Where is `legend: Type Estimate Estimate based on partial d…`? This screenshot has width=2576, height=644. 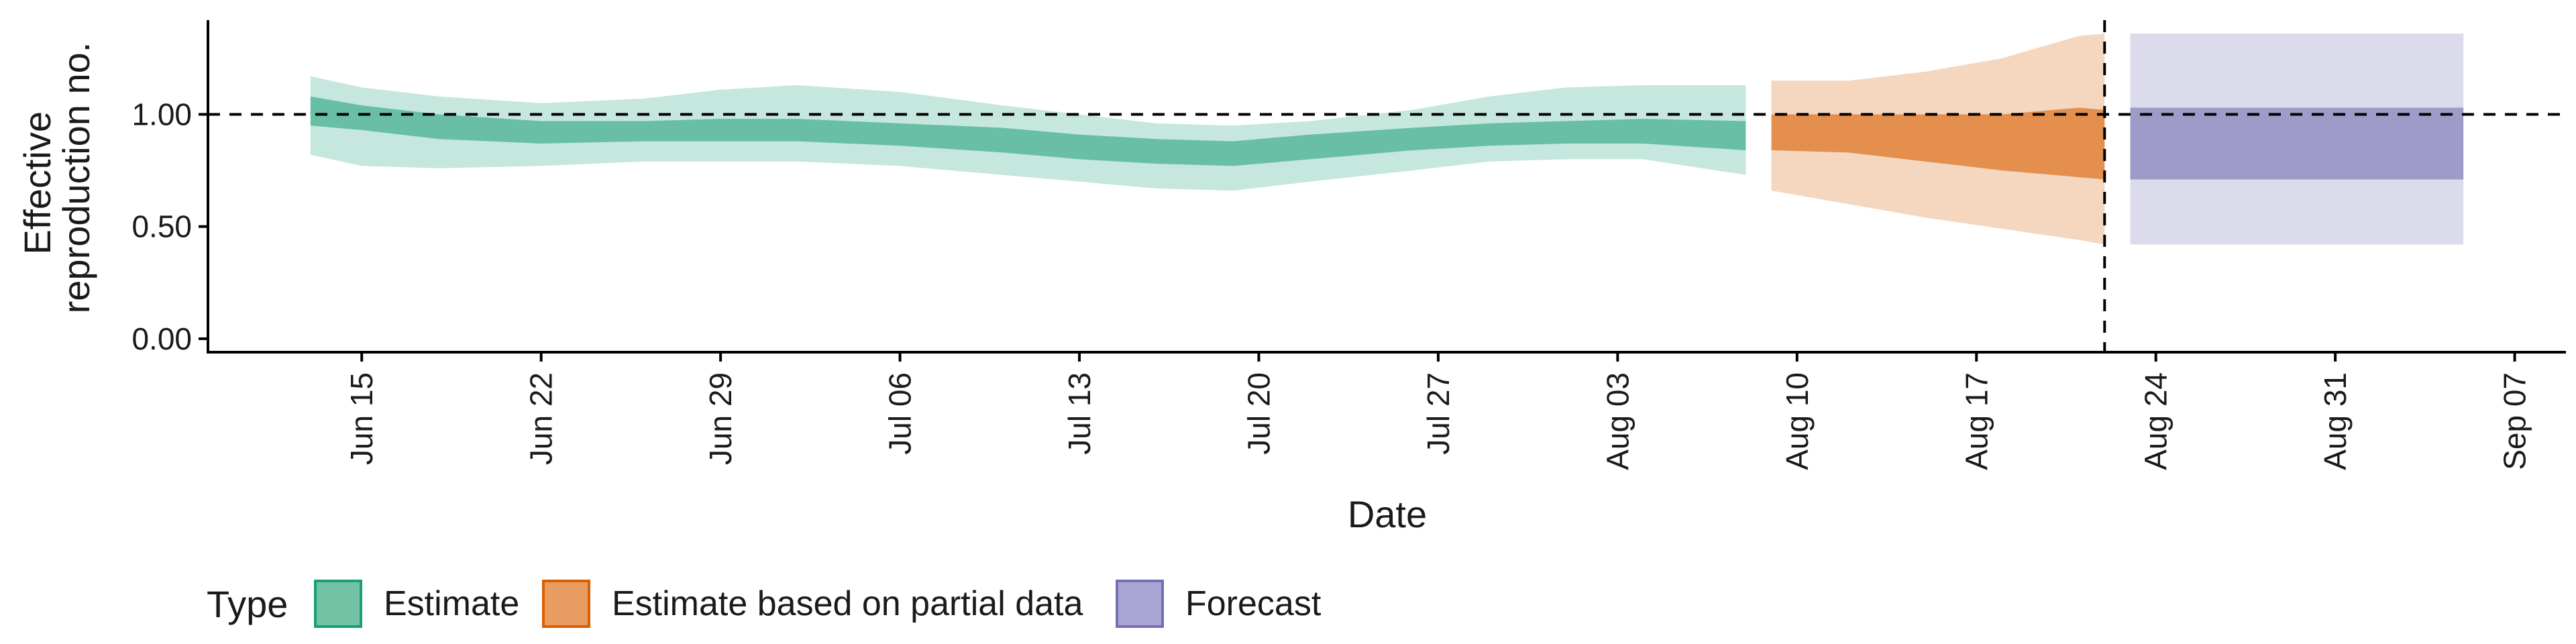
legend: Type Estimate Estimate based on partial d… is located at coordinates (764, 604).